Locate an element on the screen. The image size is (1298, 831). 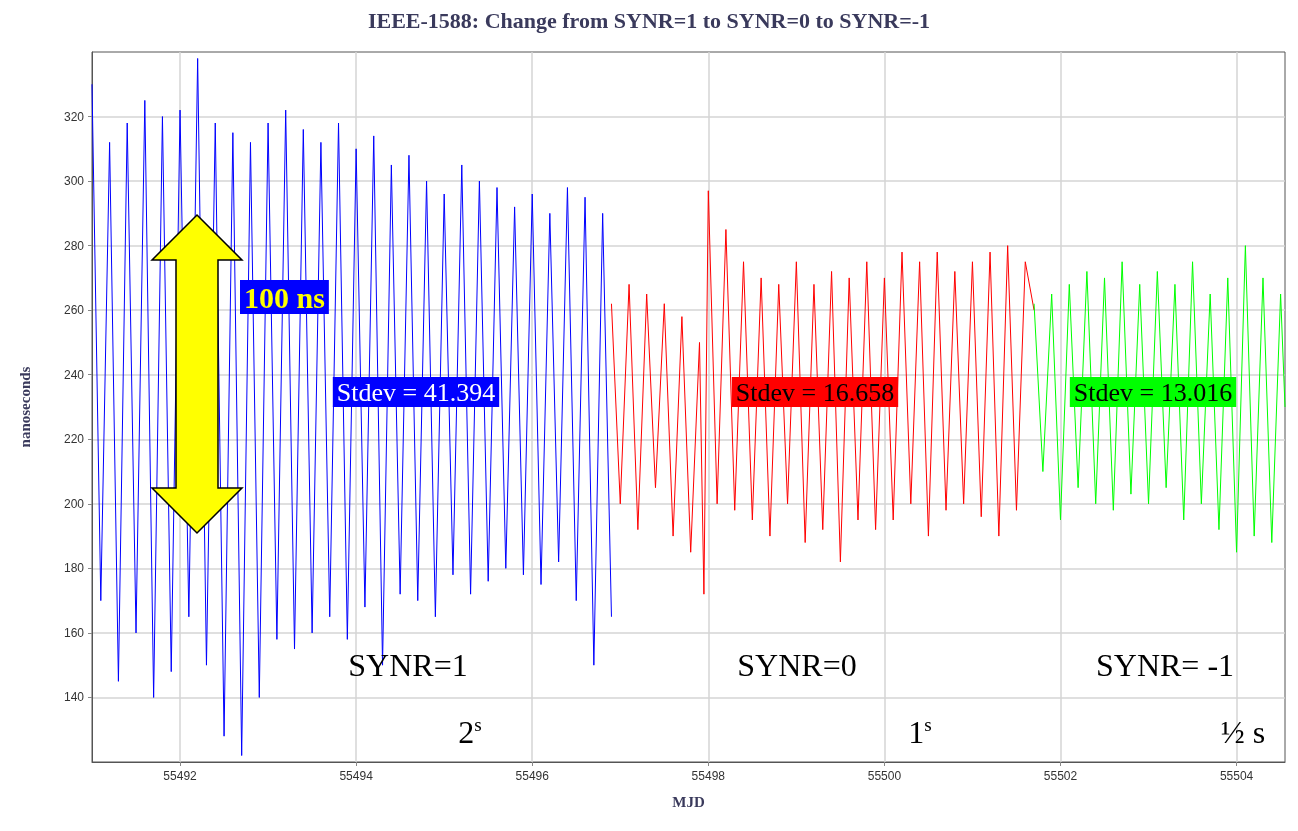
annotation: SYNR=0 is located at coordinates (797, 665).